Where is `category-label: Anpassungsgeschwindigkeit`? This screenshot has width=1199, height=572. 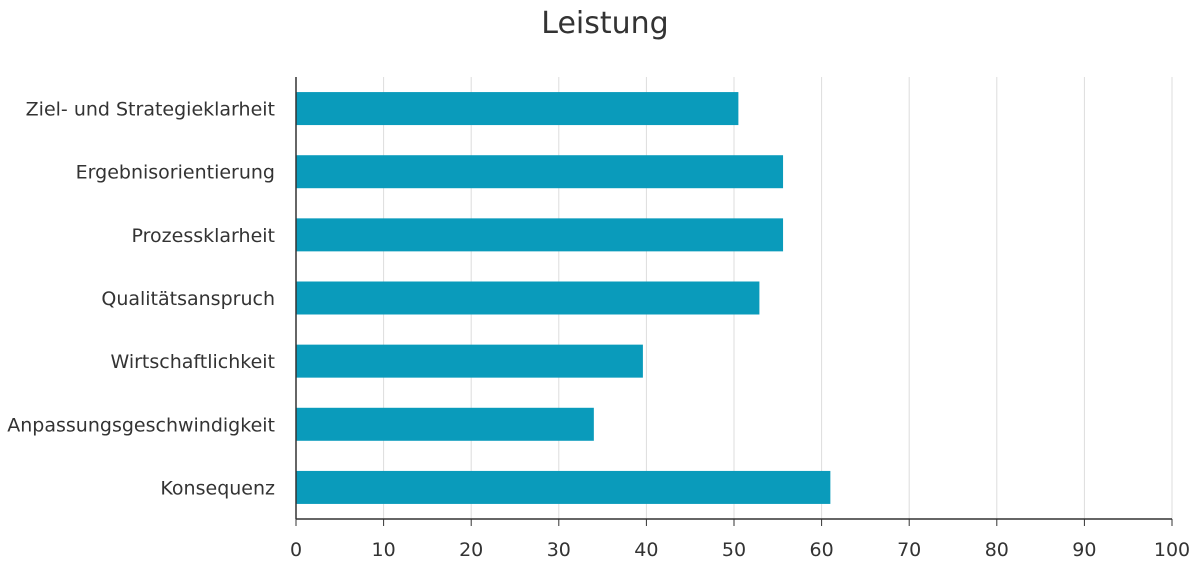
category-label: Anpassungsgeschwindigkeit is located at coordinates (141, 425).